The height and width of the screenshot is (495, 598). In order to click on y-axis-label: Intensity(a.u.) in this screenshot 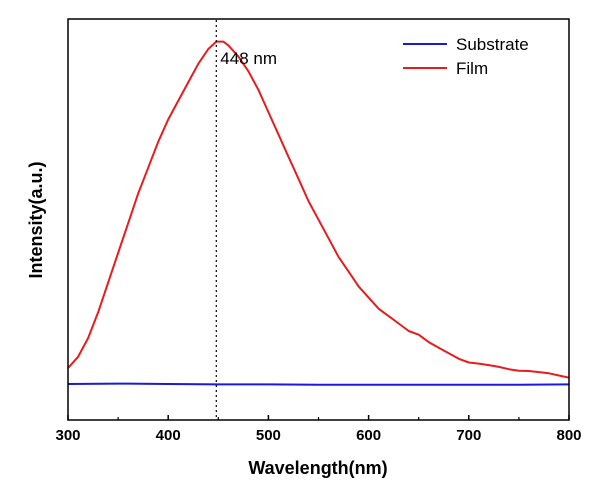, I will do `click(36, 219)`.